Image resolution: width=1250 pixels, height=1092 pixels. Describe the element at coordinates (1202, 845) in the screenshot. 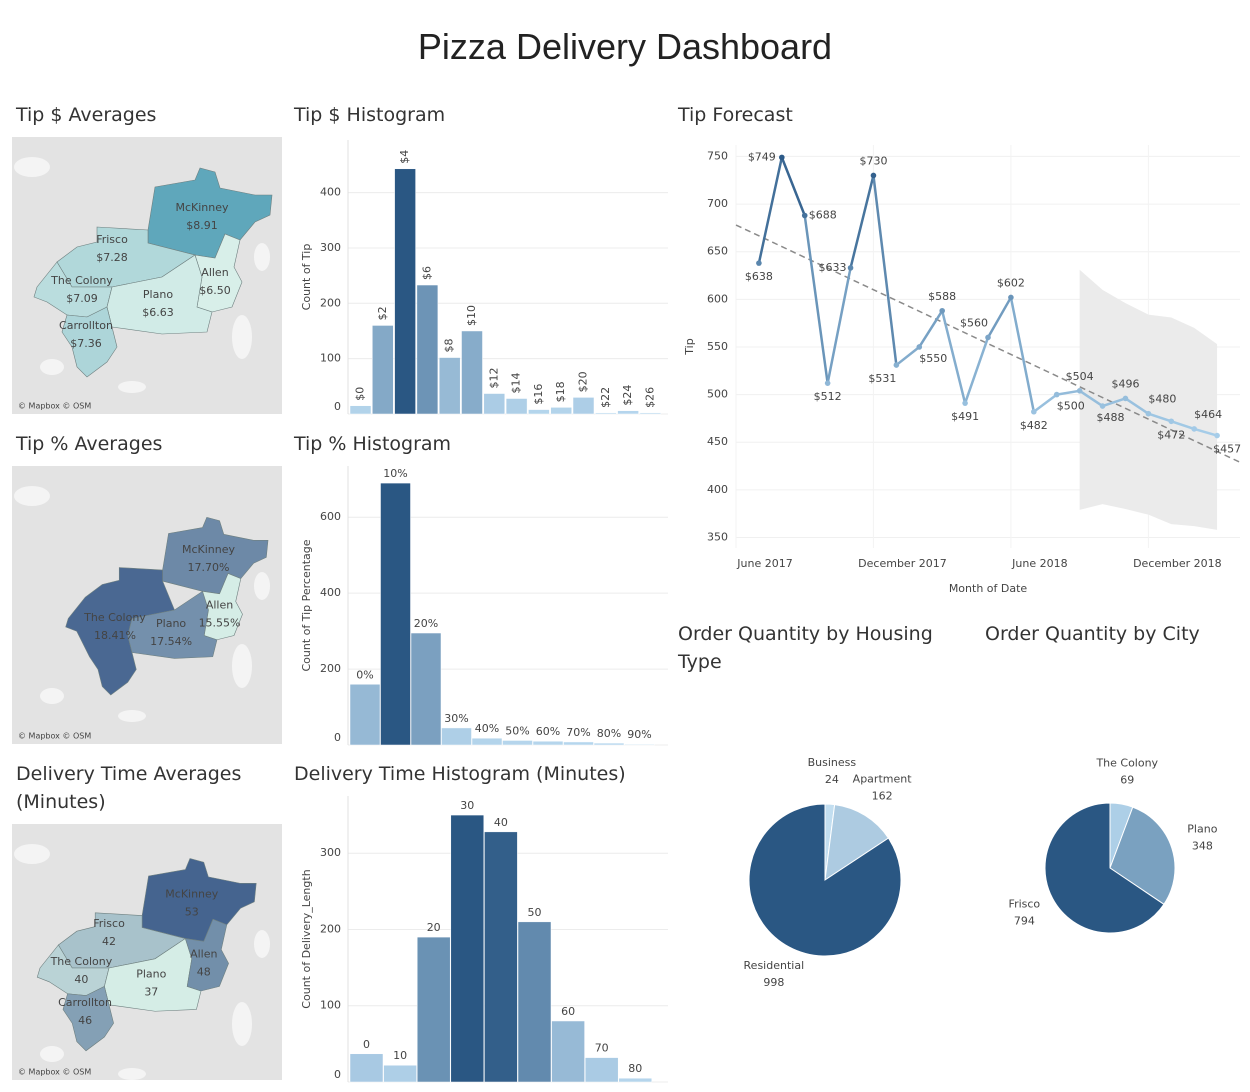

I see `slice-value: 348` at that location.